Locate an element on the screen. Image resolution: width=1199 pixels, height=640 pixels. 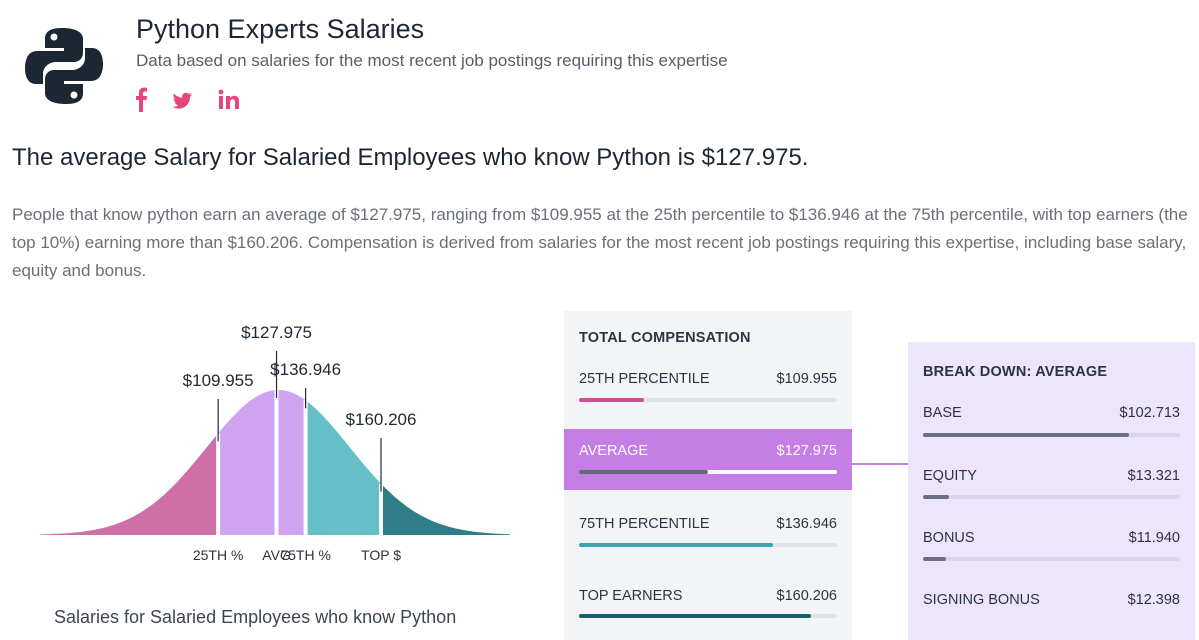
row-label: TOP EARNERS is located at coordinates (631, 596).